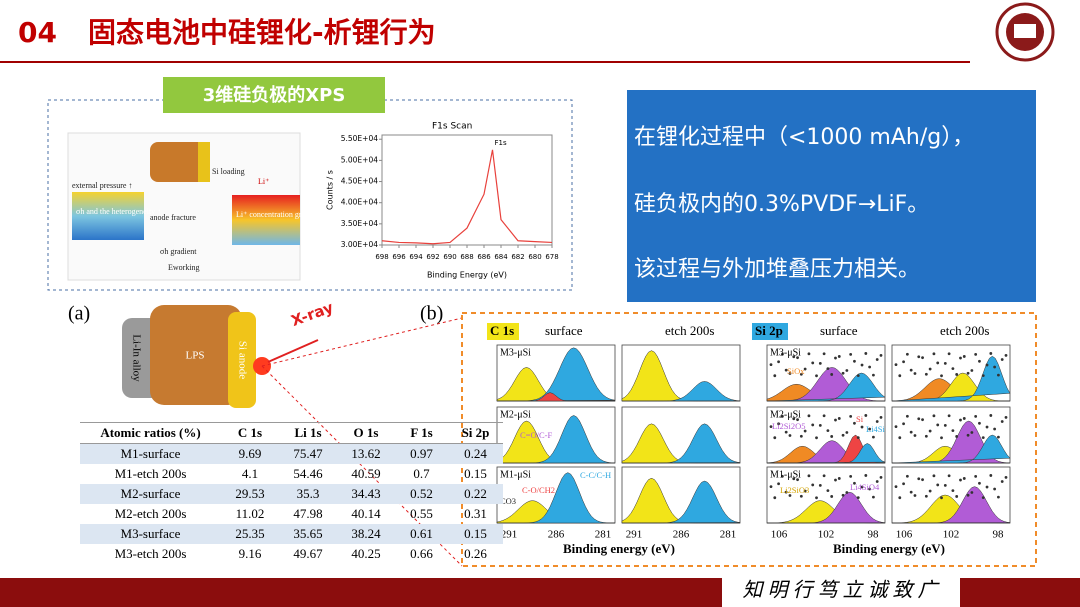  What do you see at coordinates (842, 591) in the screenshot?
I see `motto: 知 明 行 笃 立 诚 致 广` at bounding box center [842, 591].